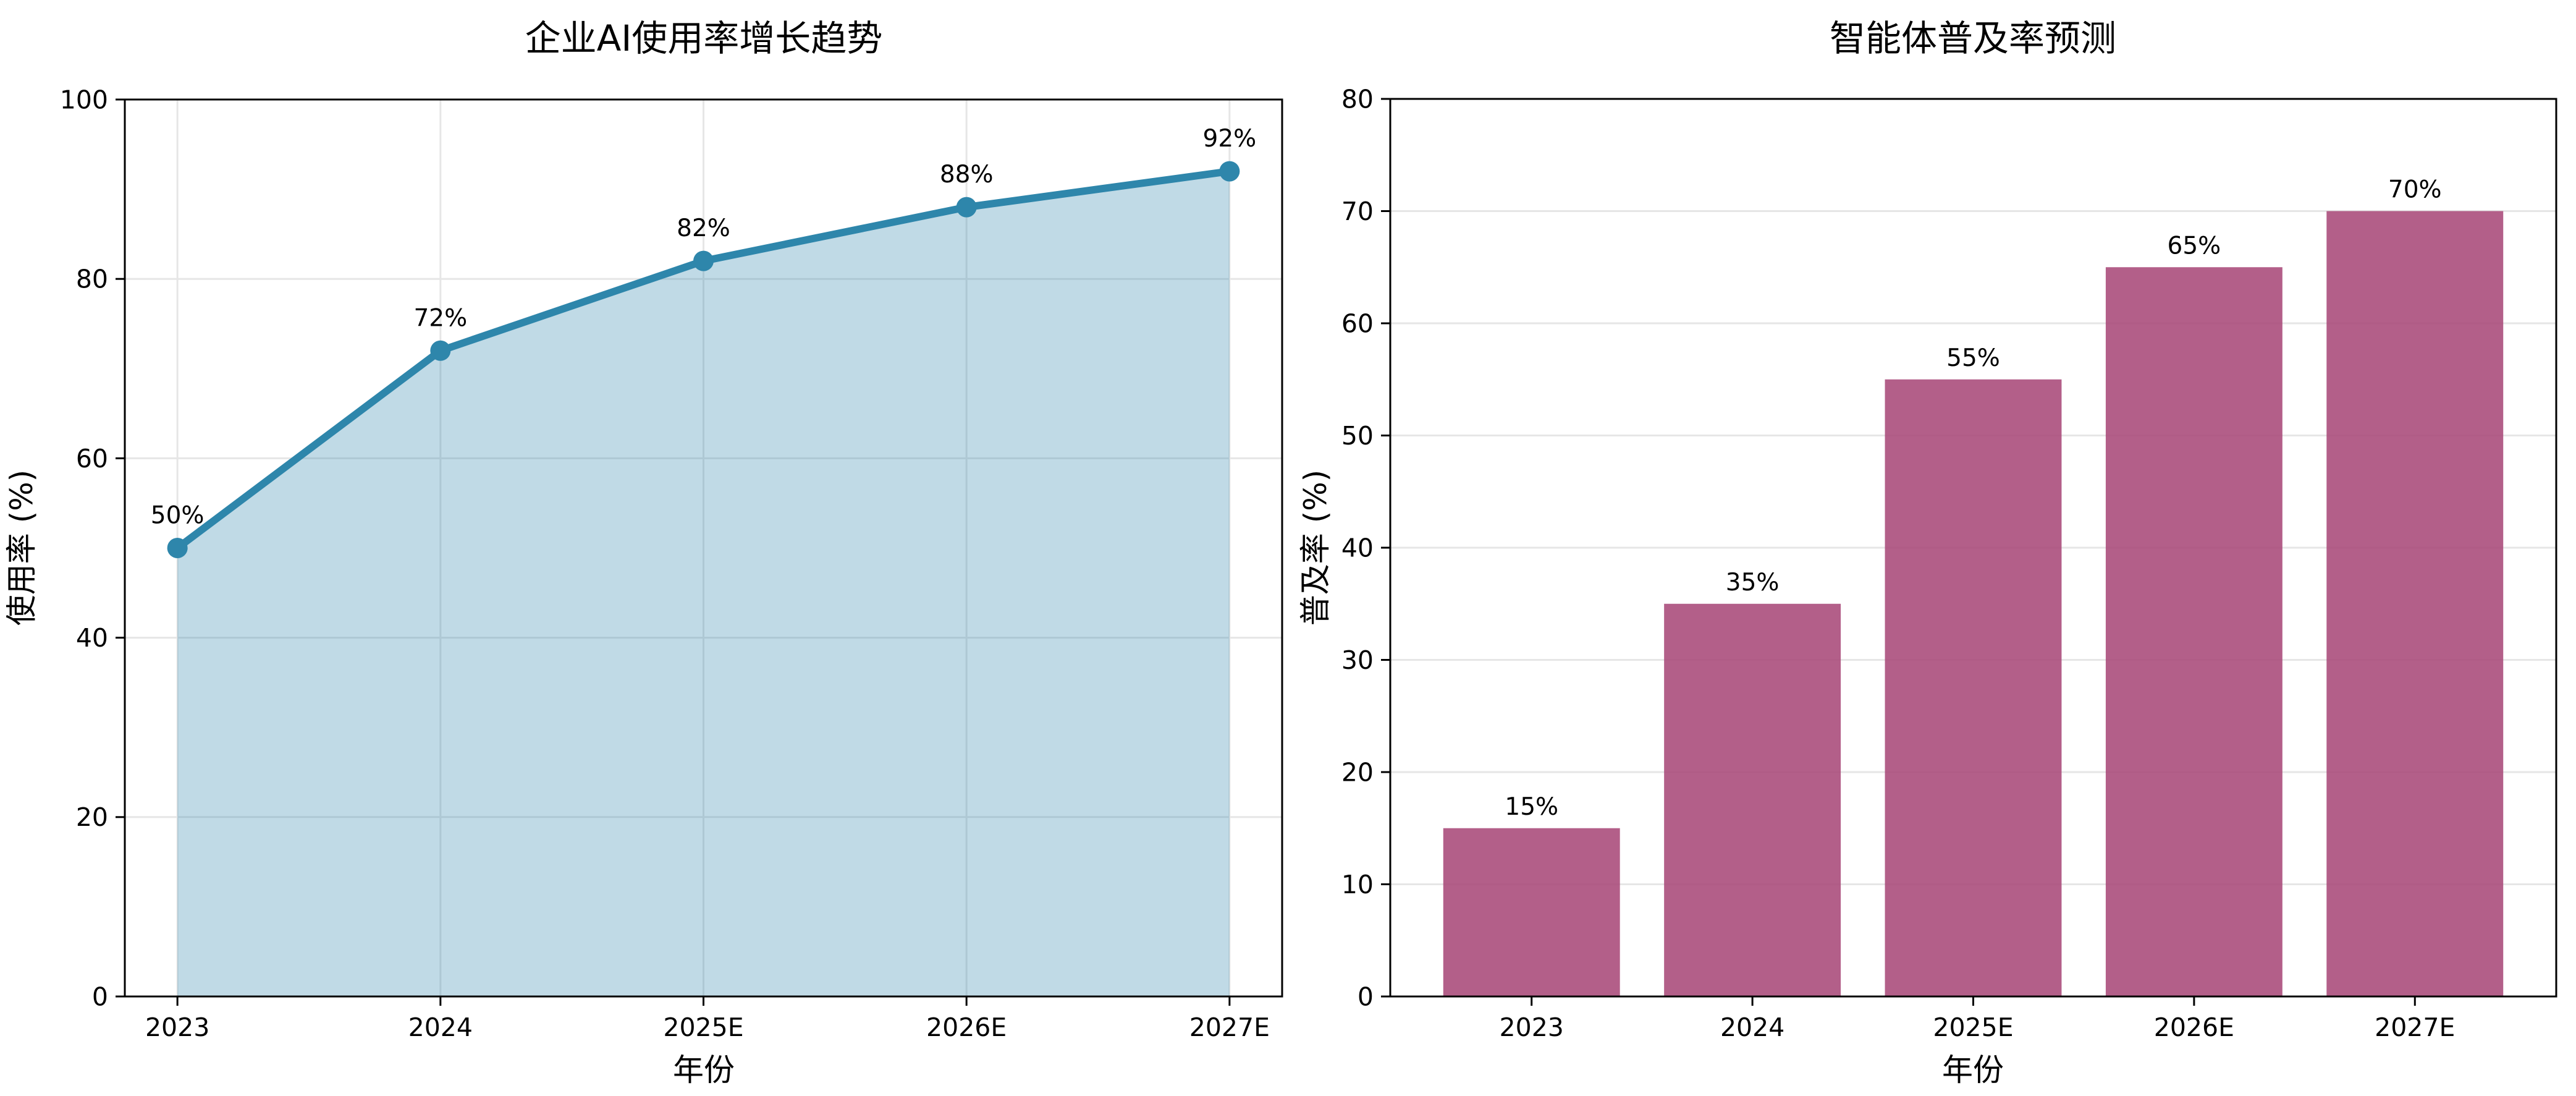 This screenshot has width=2576, height=1096. What do you see at coordinates (2194, 246) in the screenshot?
I see `bar-value-label: 65%` at bounding box center [2194, 246].